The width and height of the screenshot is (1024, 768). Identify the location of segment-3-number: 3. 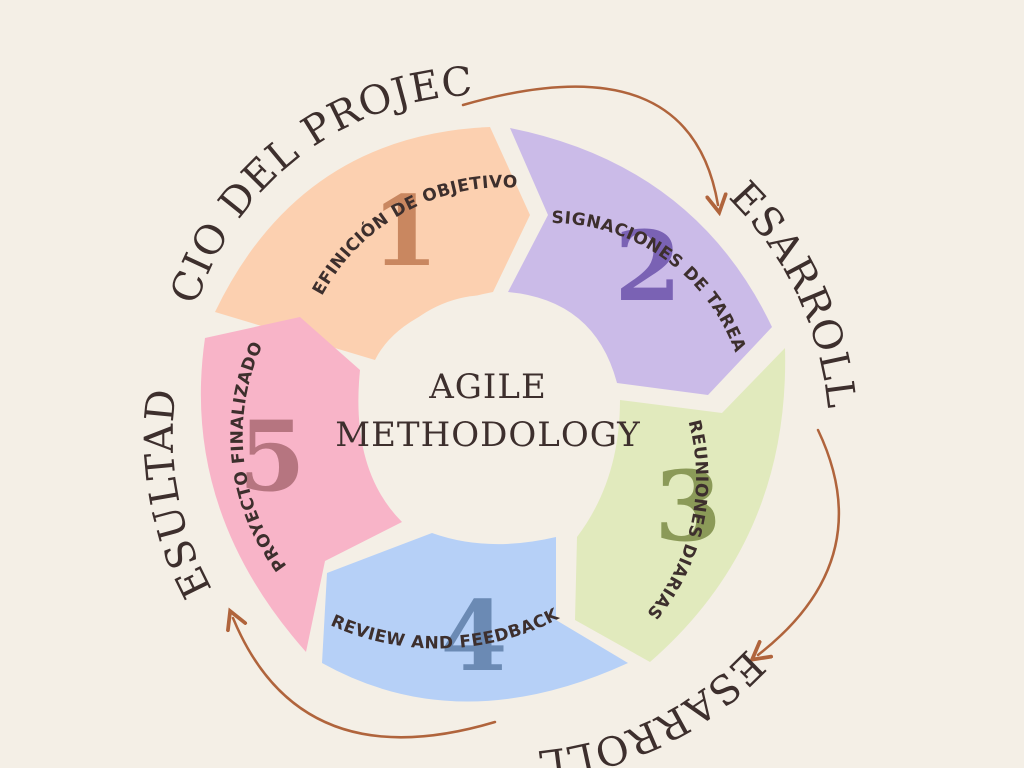
(688, 506).